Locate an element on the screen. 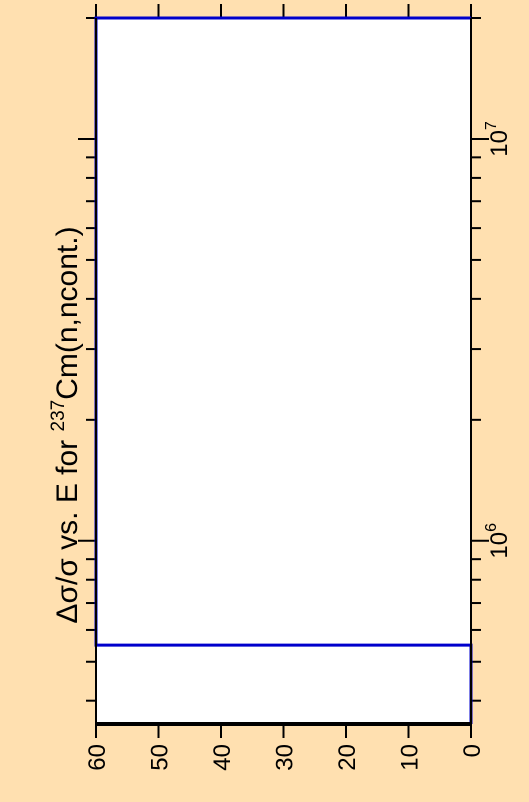  y-tick-label-50: 50 is located at coordinates (160, 757).